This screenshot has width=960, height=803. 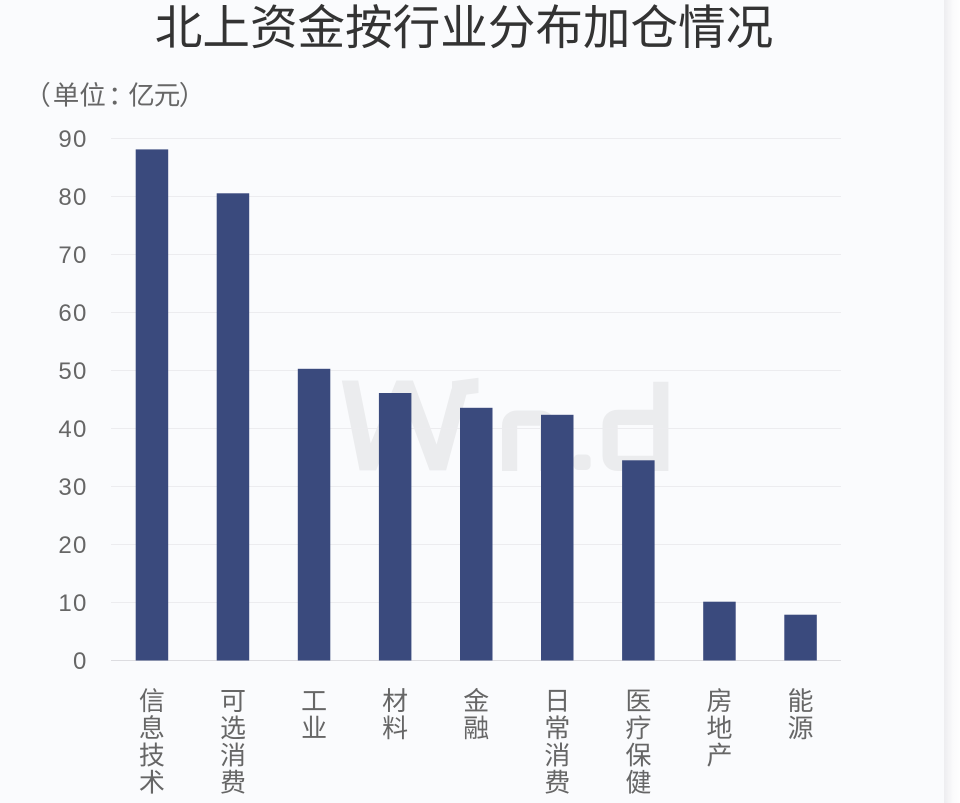 What do you see at coordinates (72, 545) in the screenshot?
I see `svg-text: 20` at bounding box center [72, 545].